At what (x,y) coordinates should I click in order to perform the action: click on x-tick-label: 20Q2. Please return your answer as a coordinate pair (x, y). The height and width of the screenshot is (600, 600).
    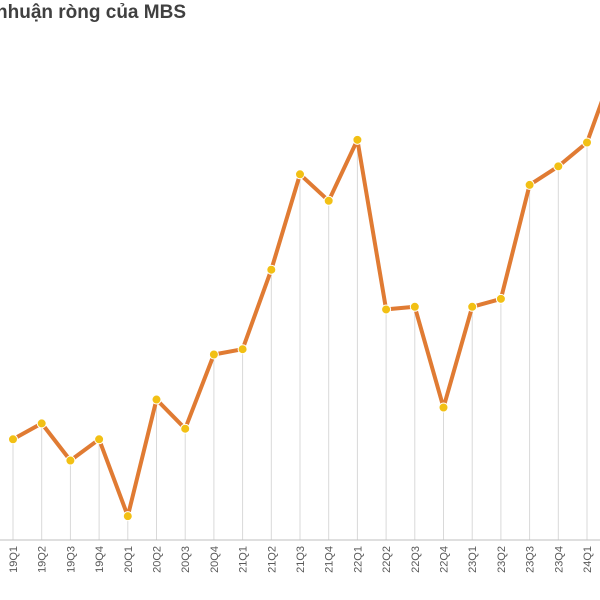
    Looking at the image, I should click on (158, 559).